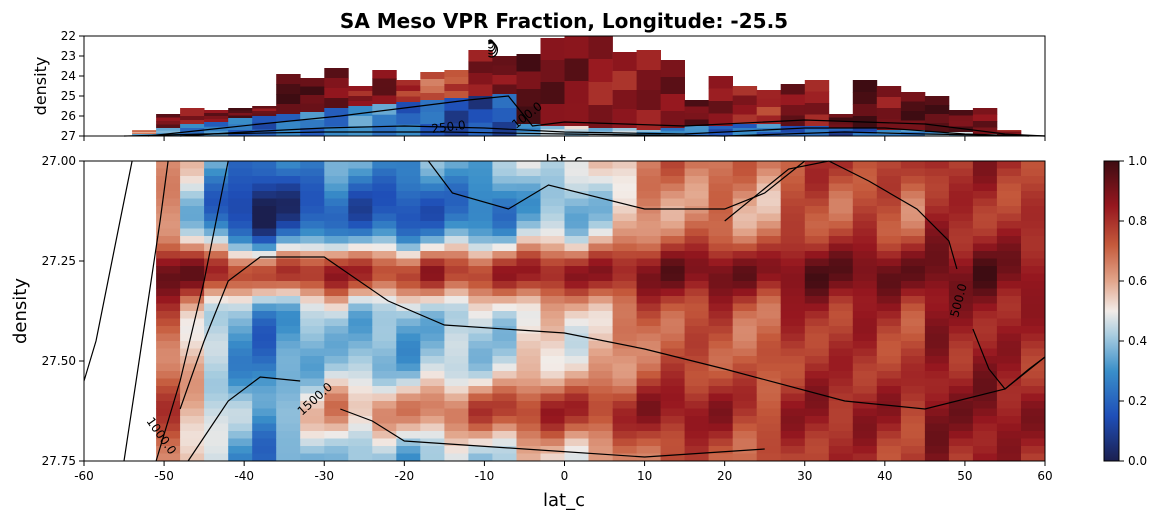 The image size is (1161, 520). I want to click on main-x-ticks: -60 -50 -40 -30 -20 -10 0 10 20 30 40 50 60, so click(563, 472).